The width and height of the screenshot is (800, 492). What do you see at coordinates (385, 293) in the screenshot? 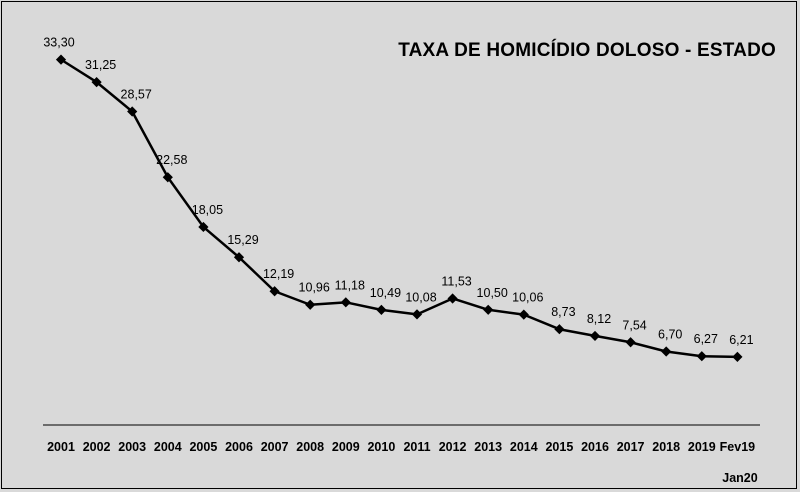
I see `data-label: 10,49` at bounding box center [385, 293].